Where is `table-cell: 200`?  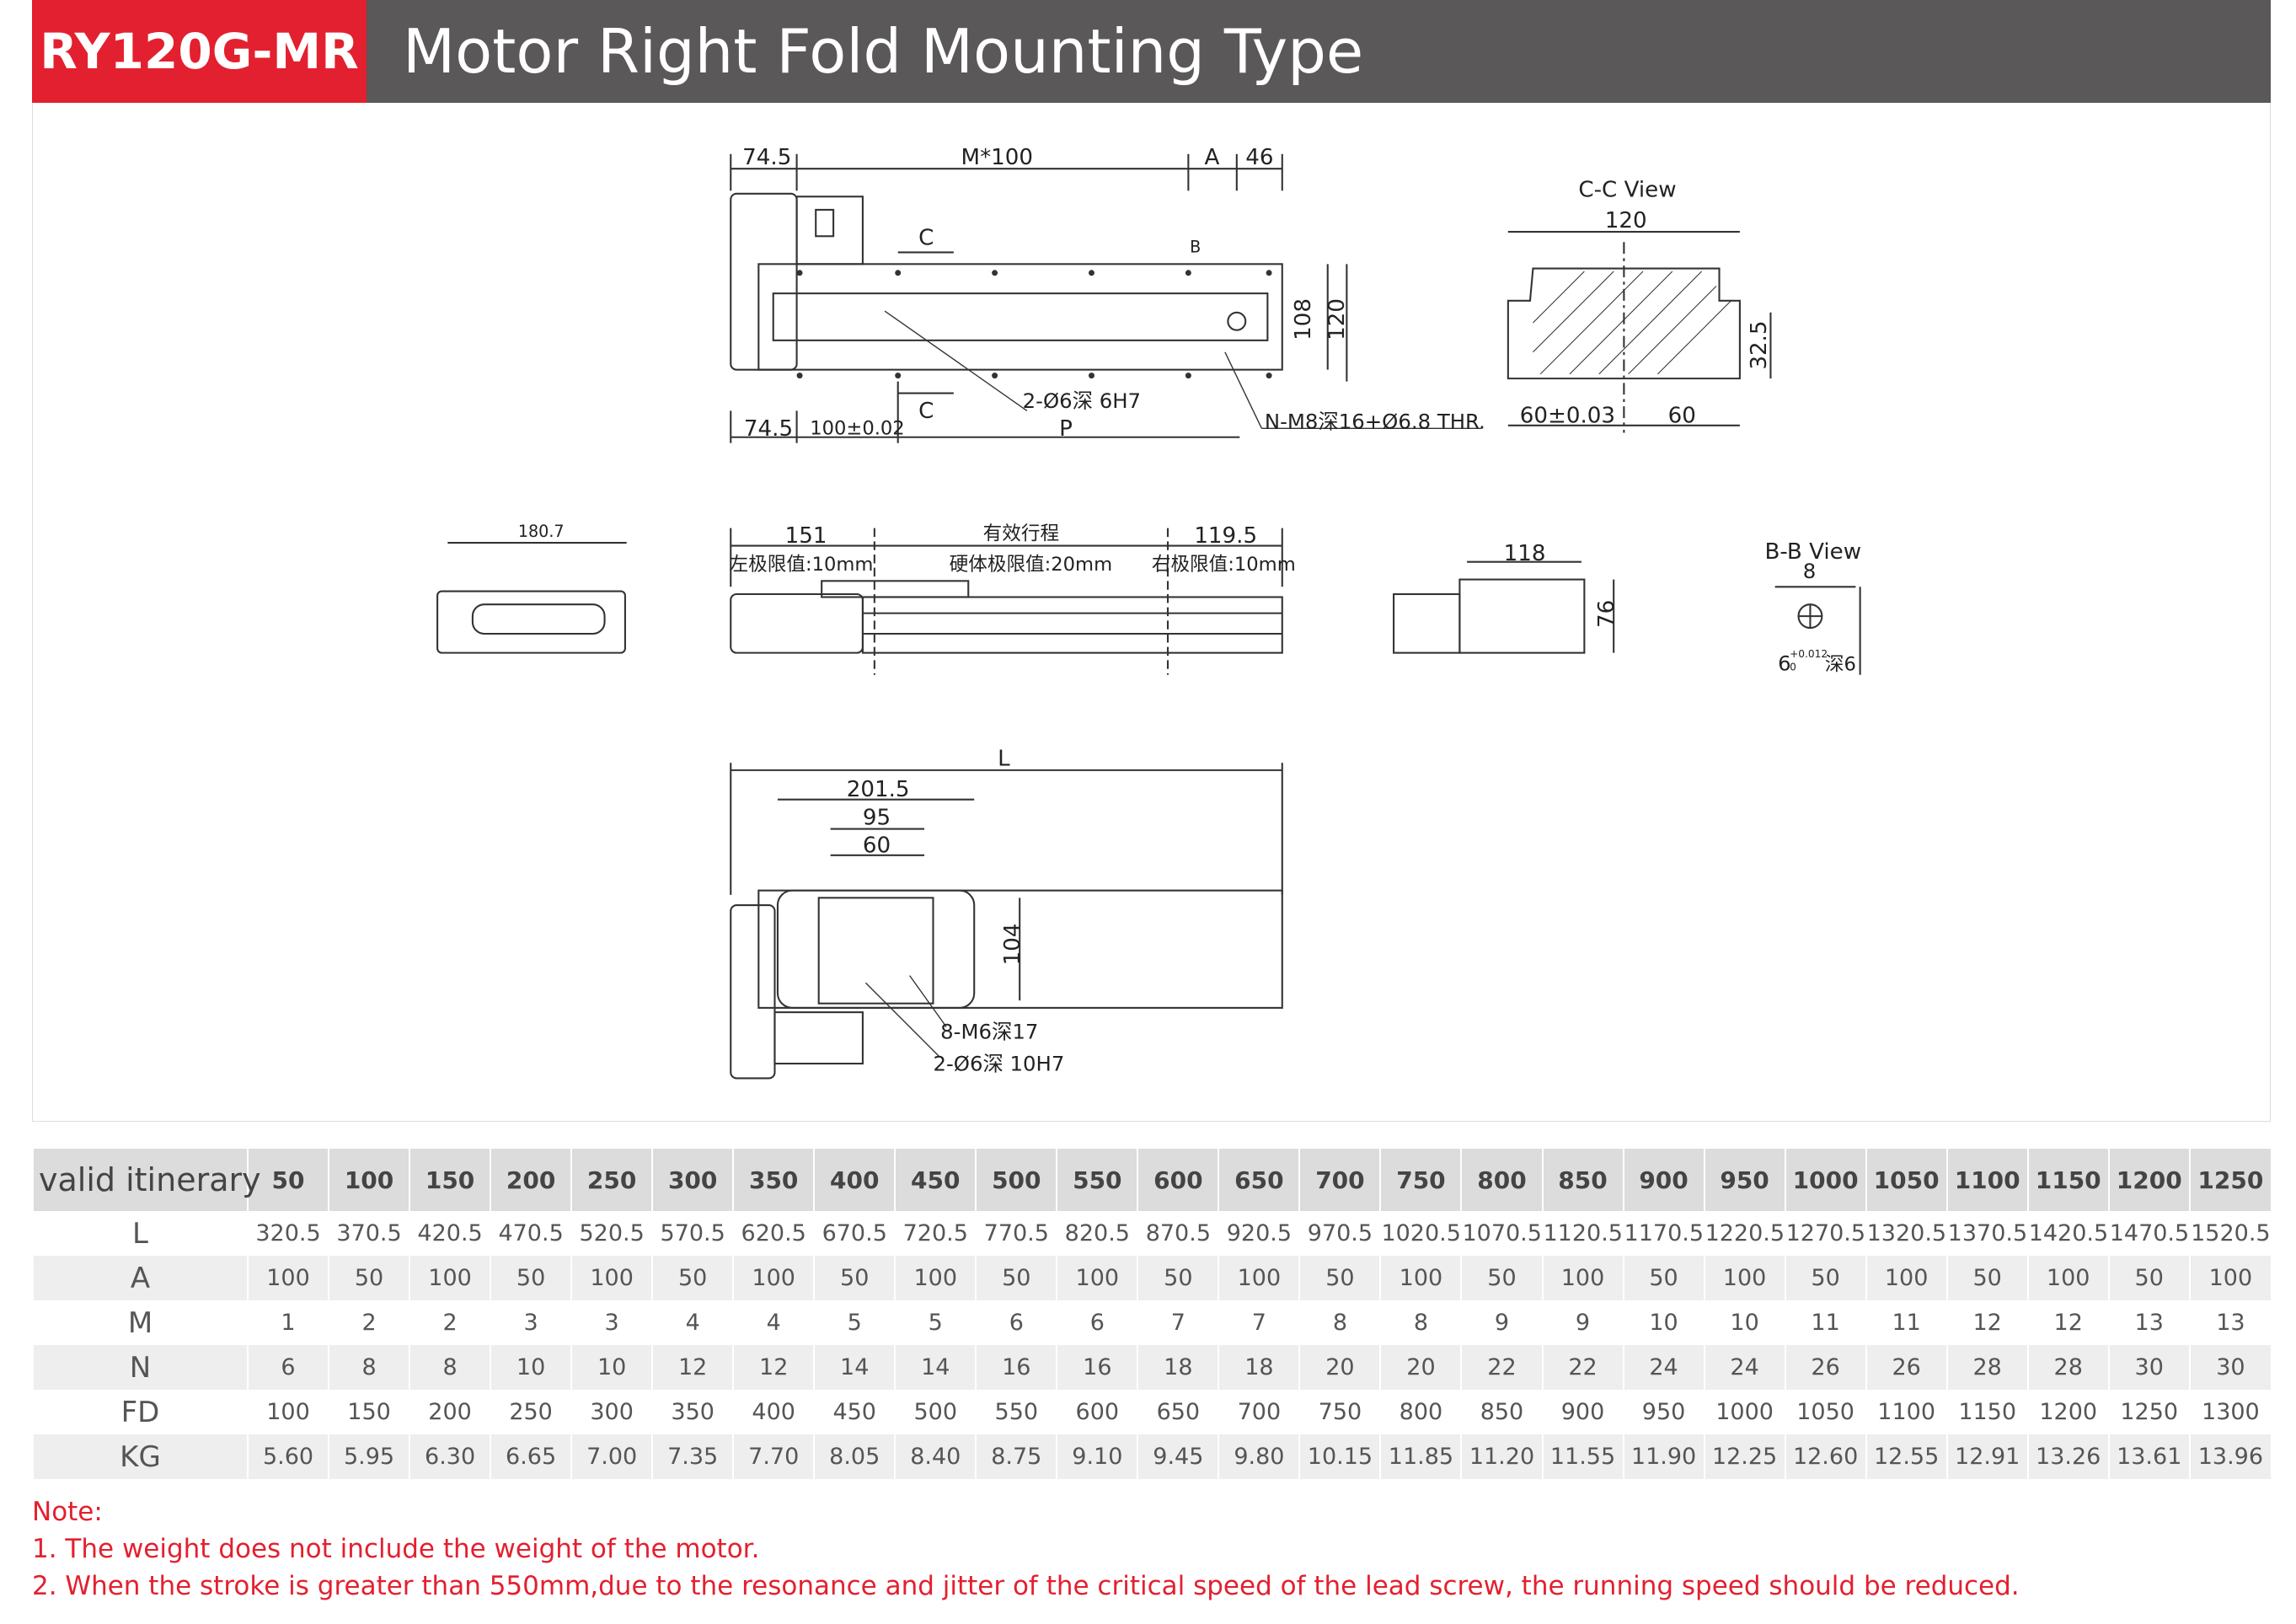 table-cell: 200 is located at coordinates (450, 1412).